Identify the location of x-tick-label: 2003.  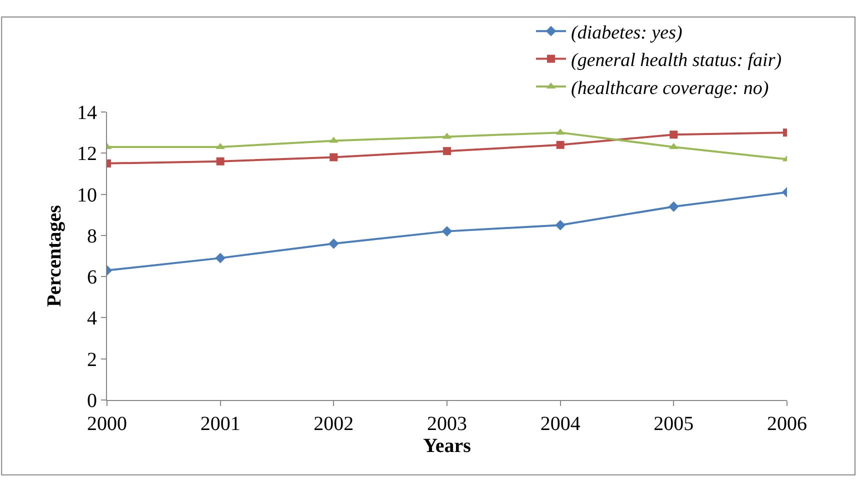
(447, 424).